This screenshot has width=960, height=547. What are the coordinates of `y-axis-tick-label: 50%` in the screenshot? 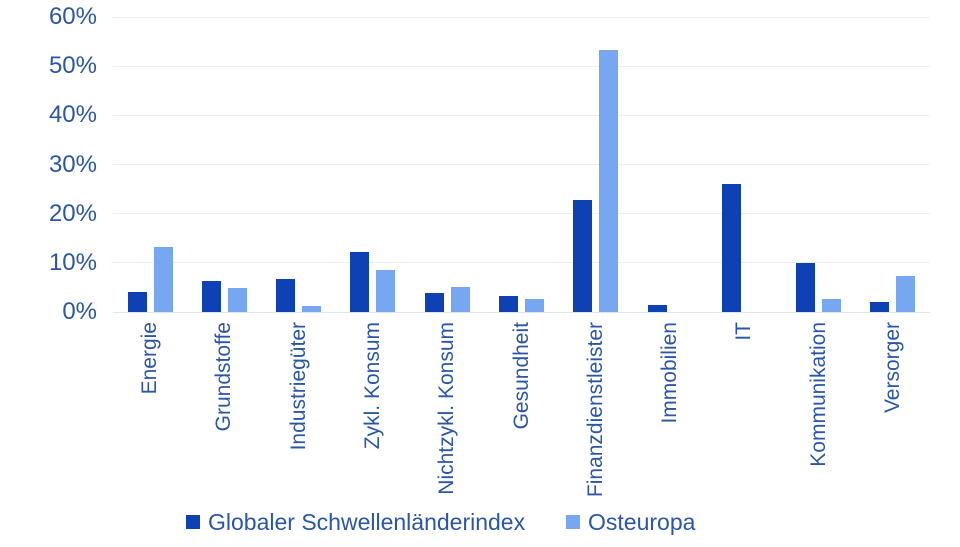 It's located at (72, 66).